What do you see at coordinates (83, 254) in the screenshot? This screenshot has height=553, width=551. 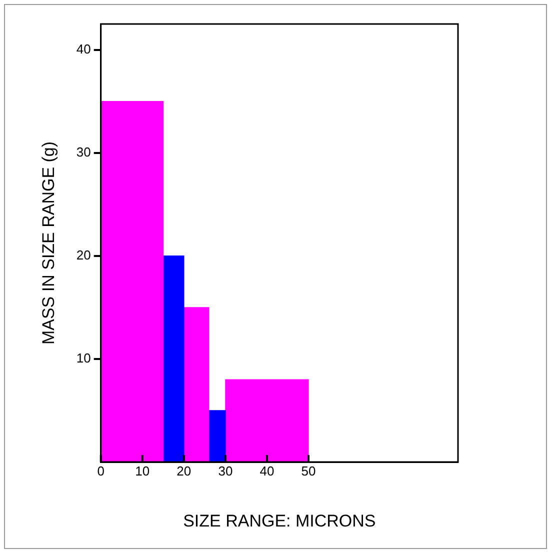 I see `y-tick-label: 20` at bounding box center [83, 254].